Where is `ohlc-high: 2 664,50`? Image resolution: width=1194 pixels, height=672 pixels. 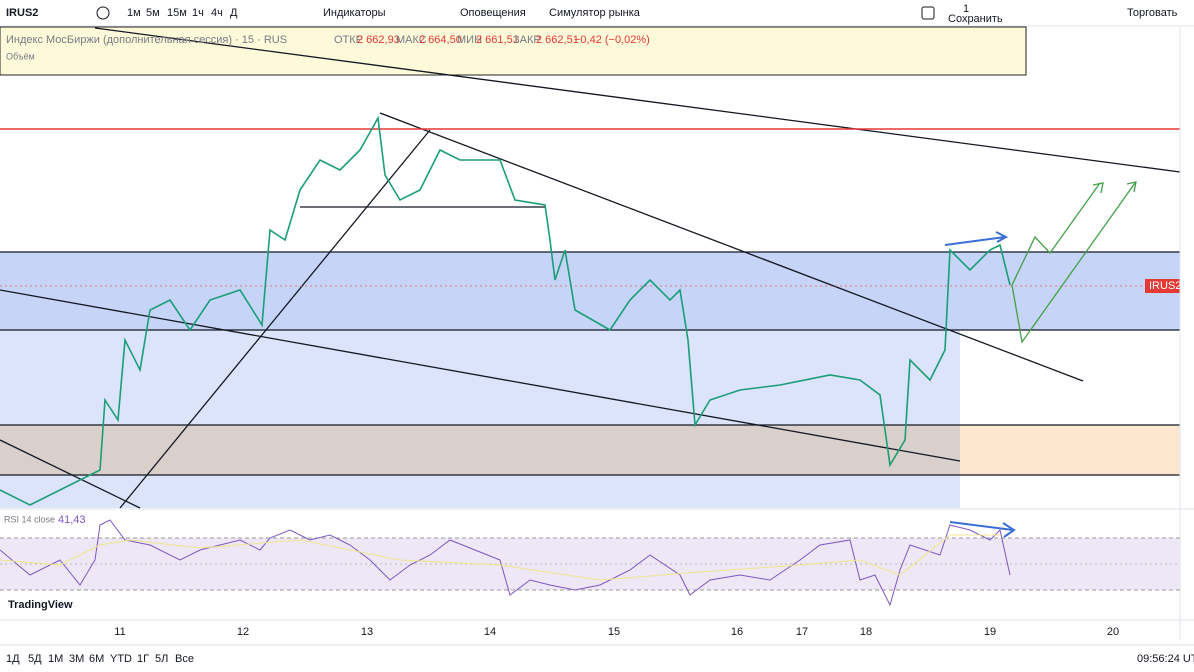
ohlc-high: 2 664,50 is located at coordinates (440, 40).